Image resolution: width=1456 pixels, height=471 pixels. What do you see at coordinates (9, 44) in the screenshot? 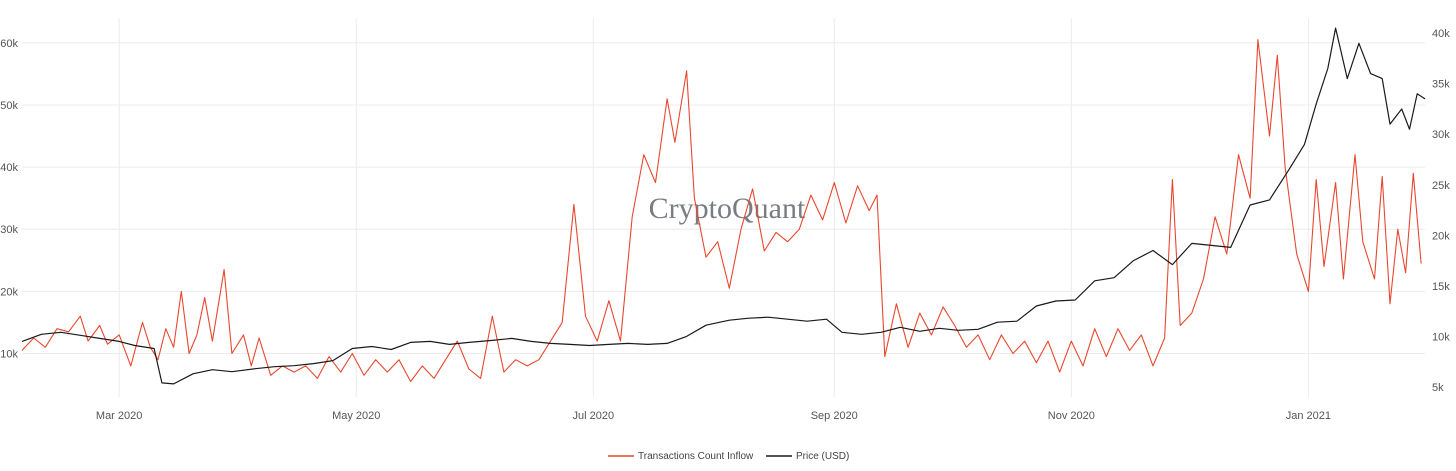
I see `y-left-tick-label: 60k` at bounding box center [9, 44].